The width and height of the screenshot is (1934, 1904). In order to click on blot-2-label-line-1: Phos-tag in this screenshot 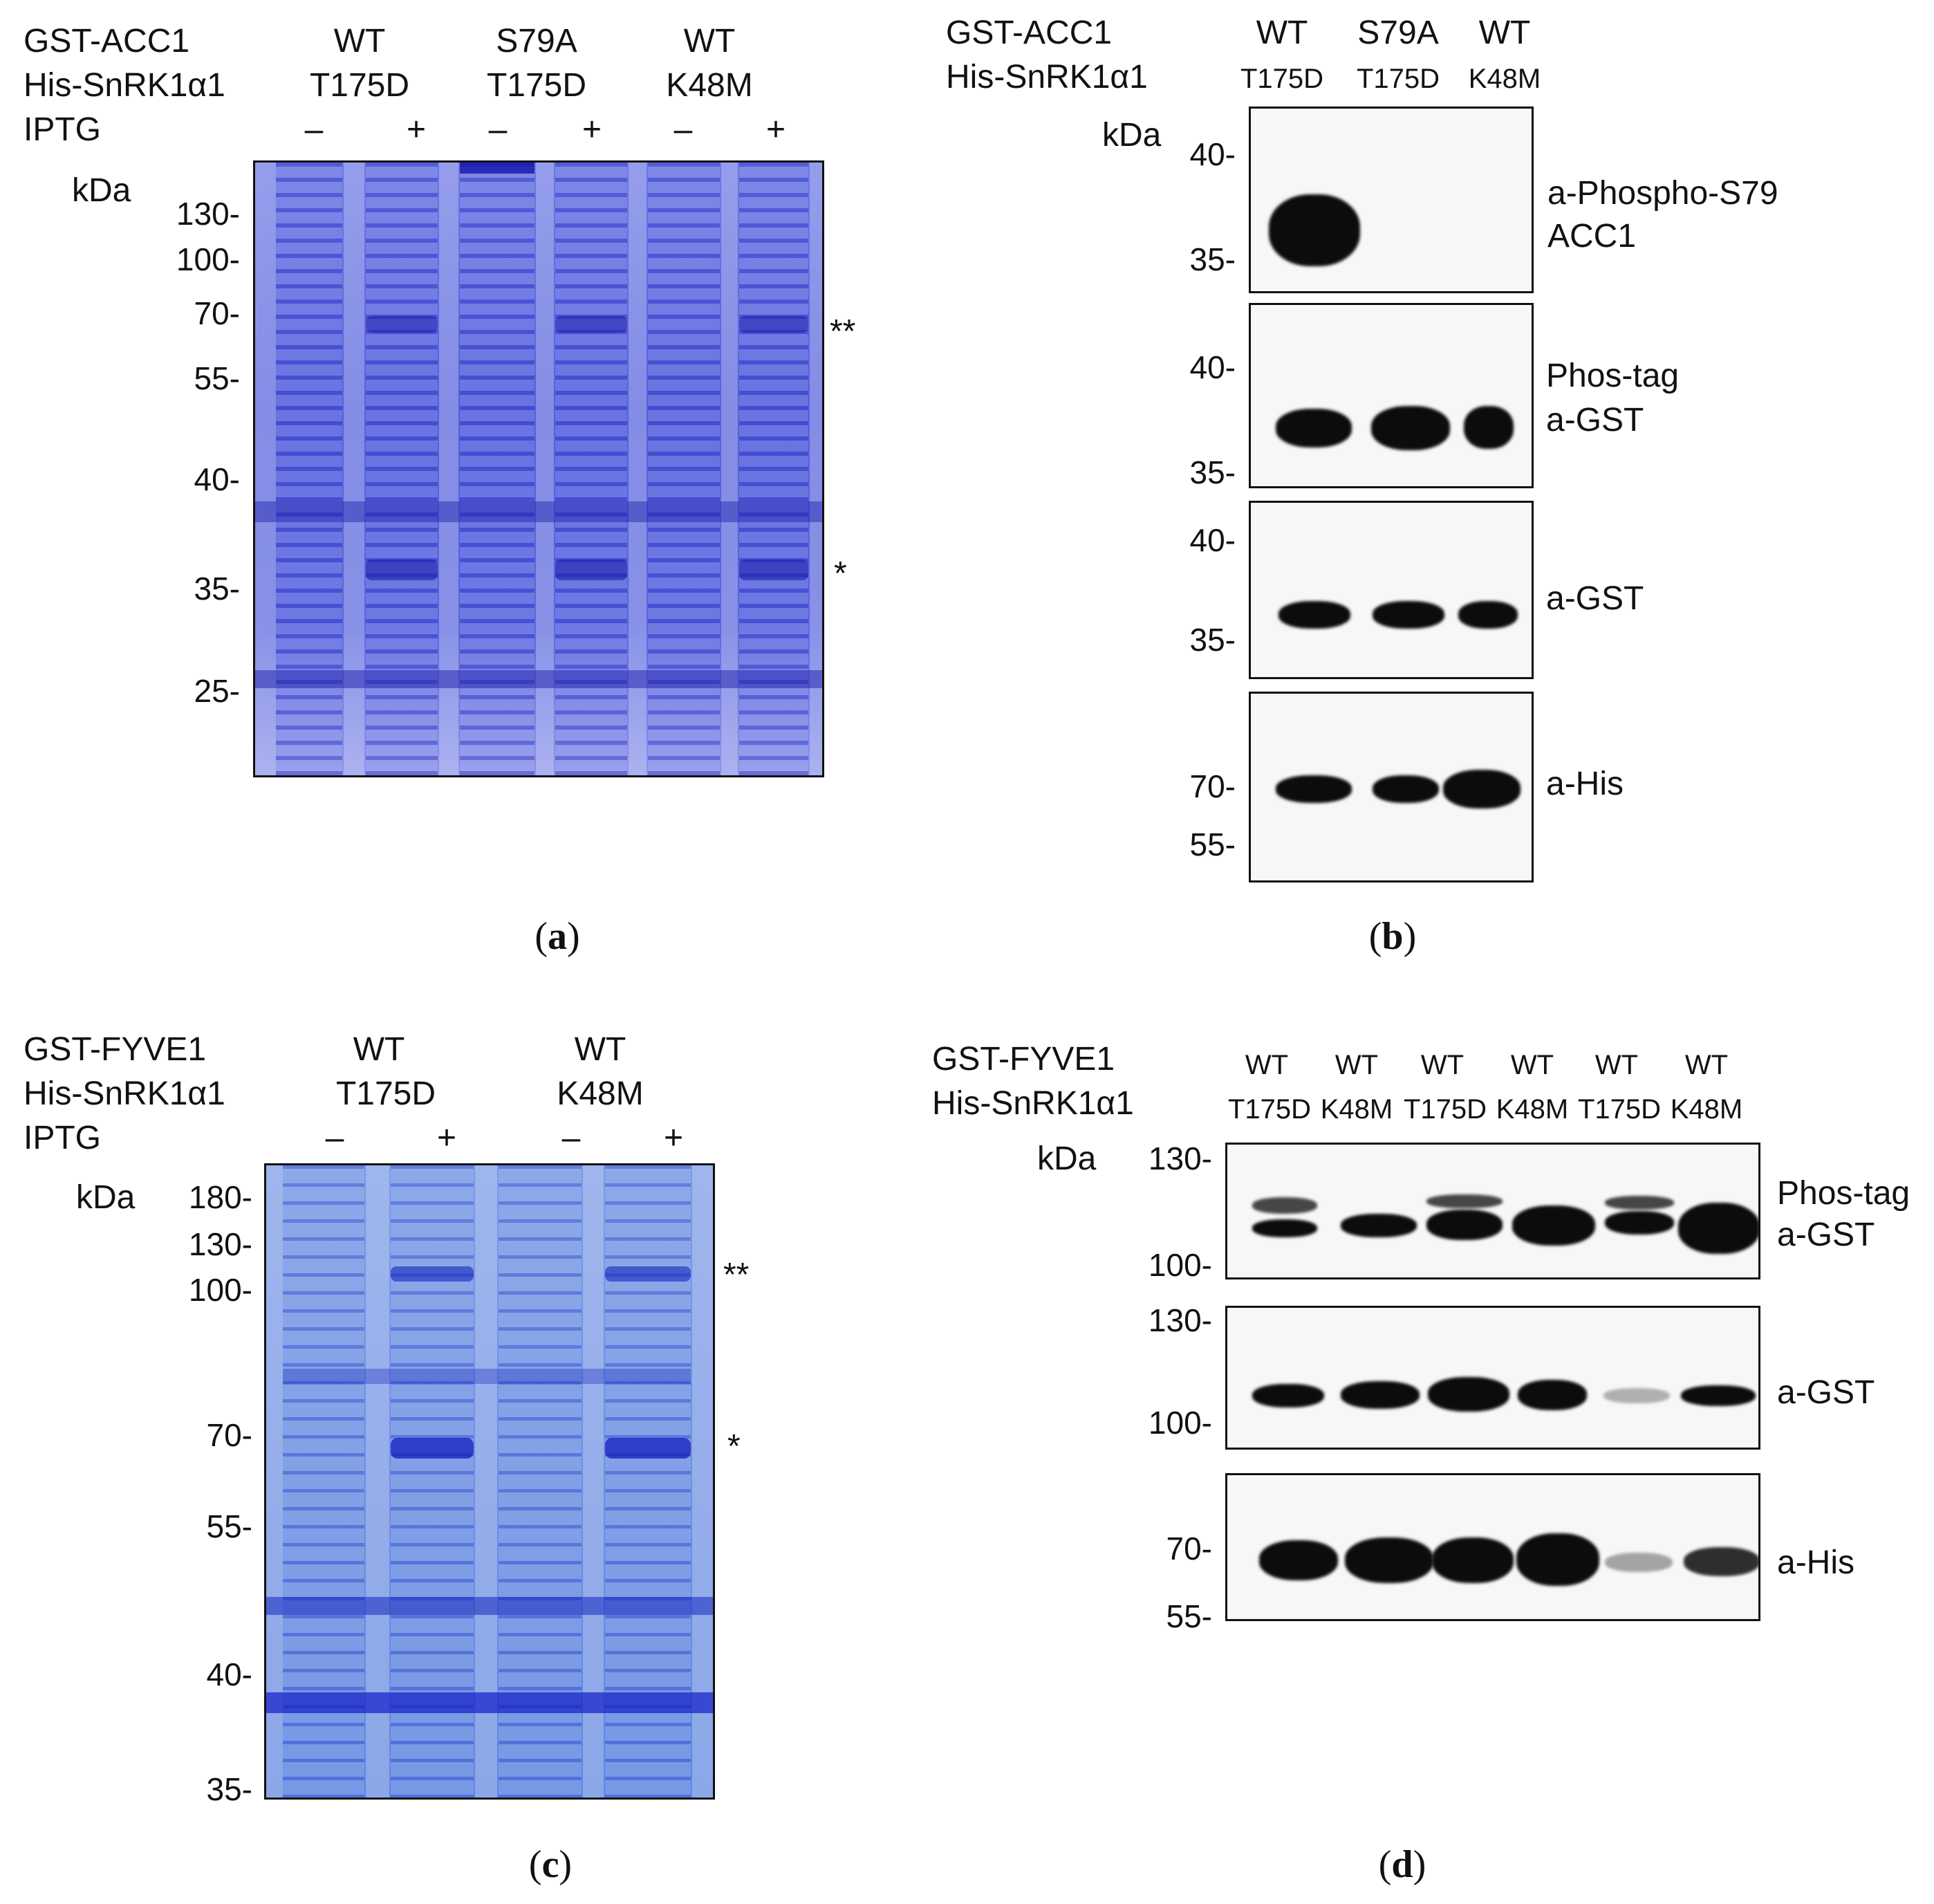, I will do `click(1613, 376)`.